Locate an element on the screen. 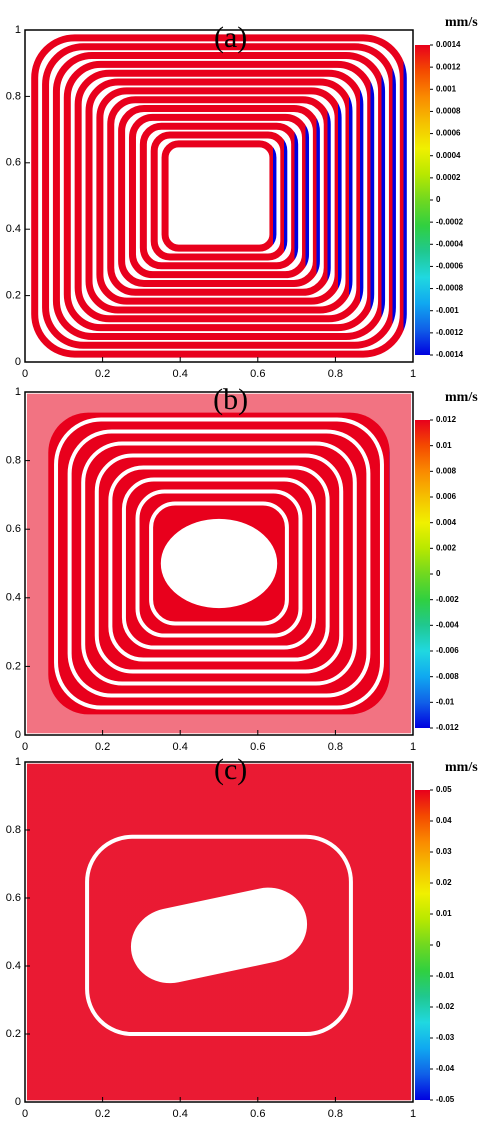 Image resolution: width=492 pixels, height=1124 pixels. panel-title: (c) is located at coordinates (230, 769).